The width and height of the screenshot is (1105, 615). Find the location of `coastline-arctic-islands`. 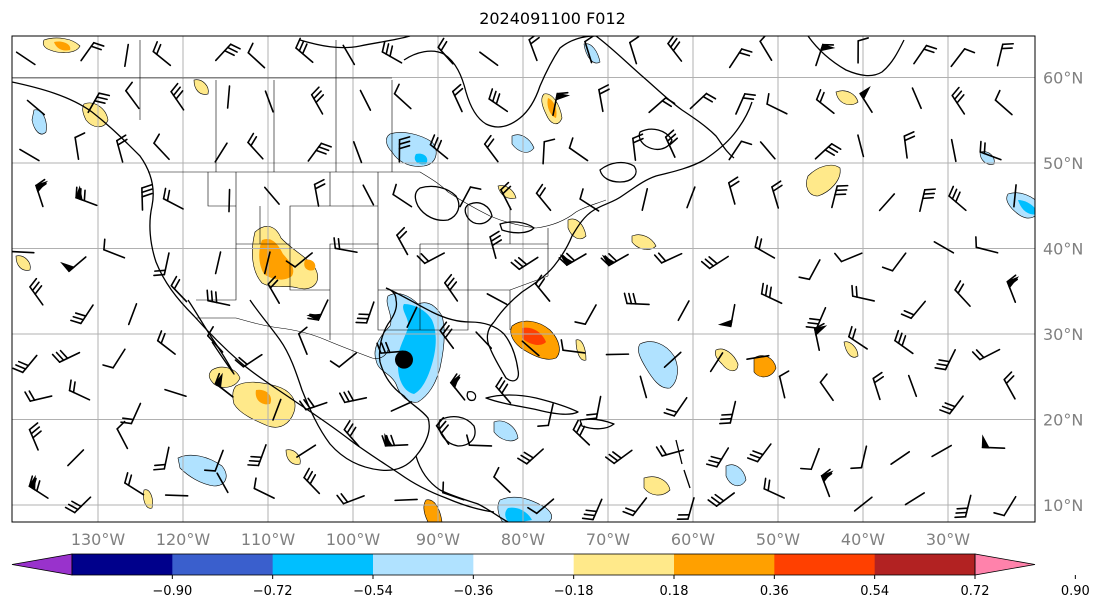

coastline-arctic-islands is located at coordinates (355, 42).